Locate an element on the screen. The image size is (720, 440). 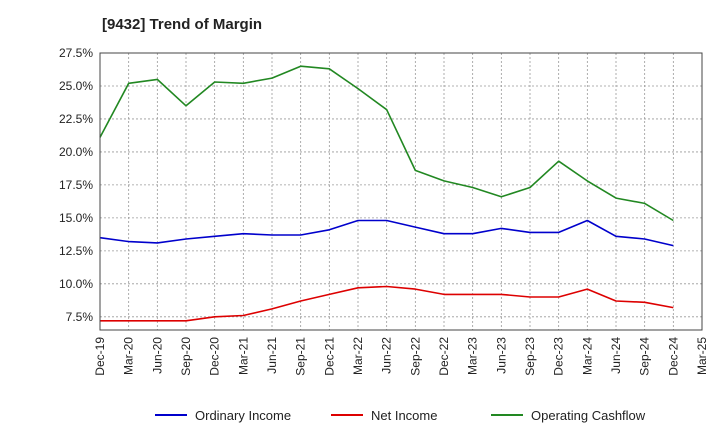
x-tick-label: Dec-21 is located at coordinates (329, 356).